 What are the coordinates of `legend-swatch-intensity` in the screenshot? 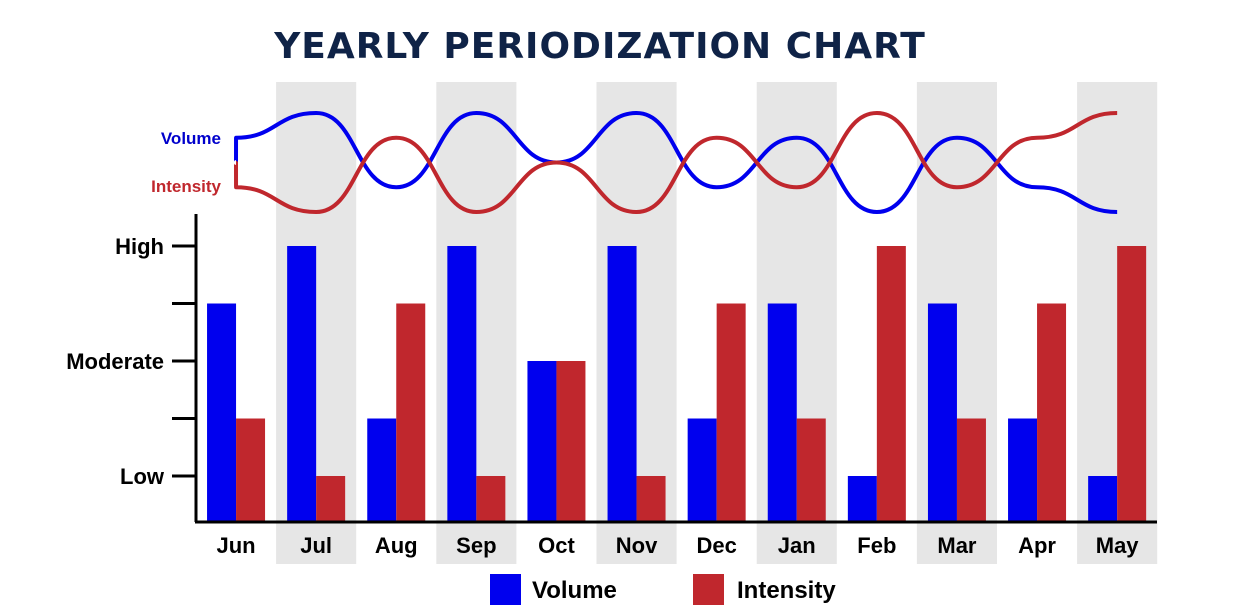 It's located at (708, 589).